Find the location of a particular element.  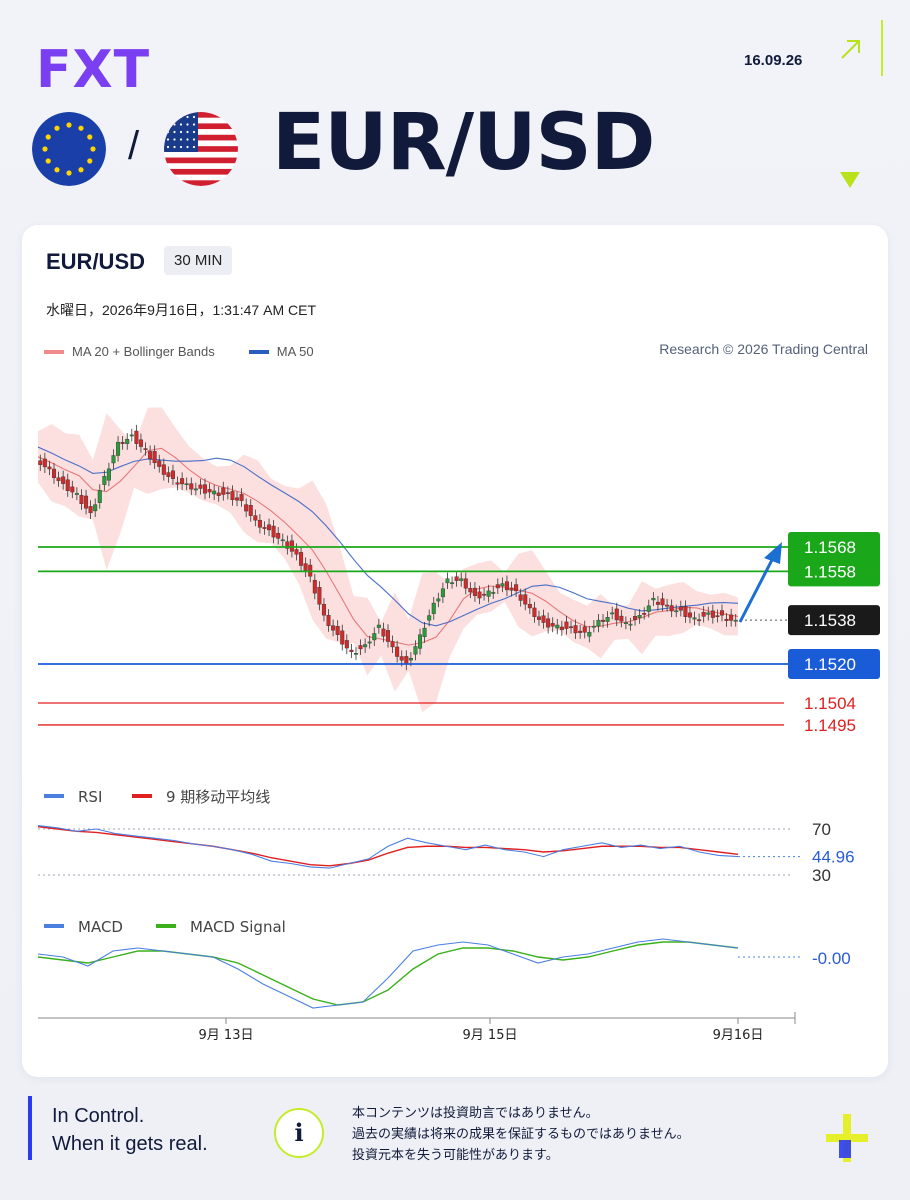

eu-flag-icon is located at coordinates (69, 149).